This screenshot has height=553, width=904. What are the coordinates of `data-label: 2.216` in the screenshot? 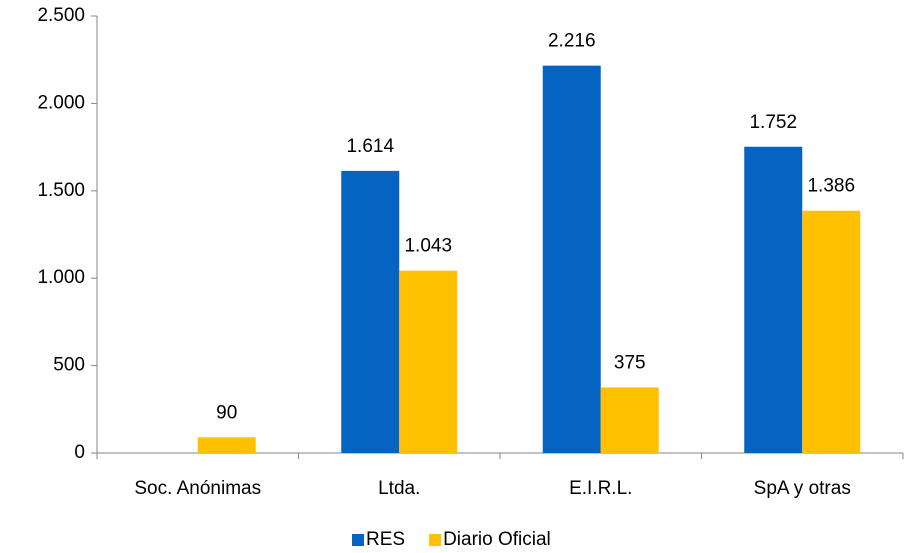 It's located at (572, 41).